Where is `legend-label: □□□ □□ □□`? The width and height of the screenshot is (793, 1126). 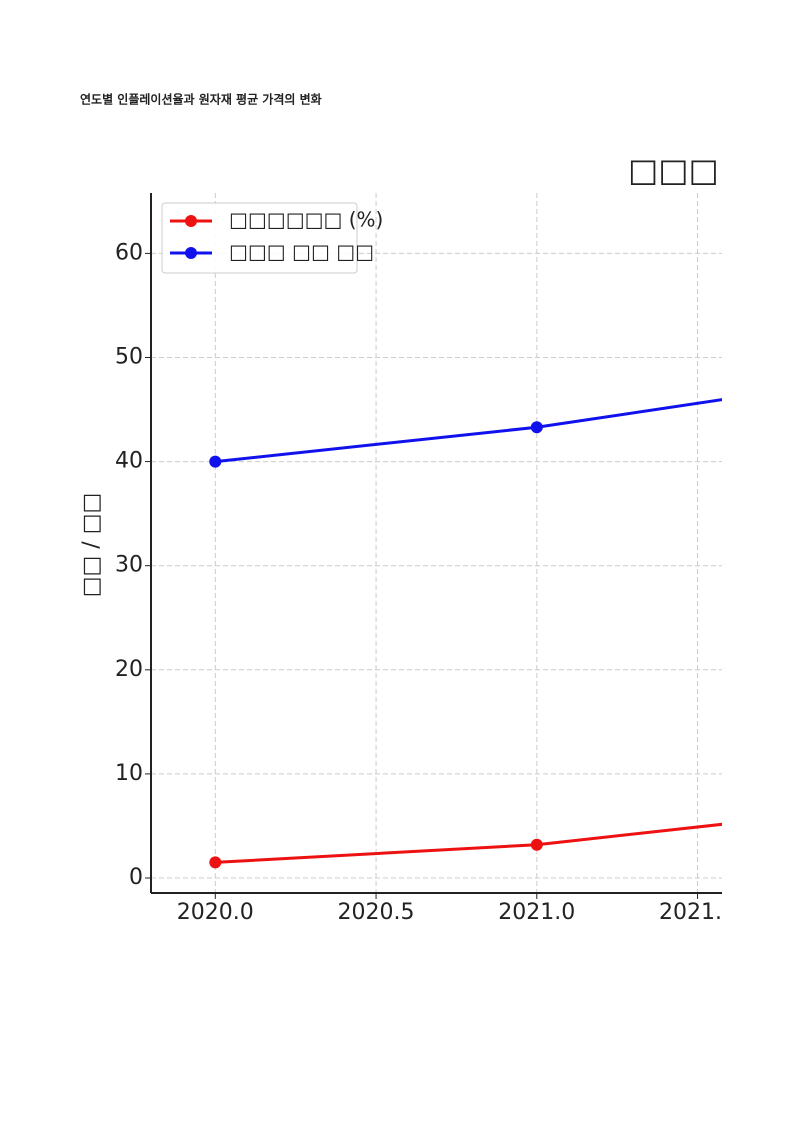
legend-label: □□□ □□ □□ is located at coordinates (301, 252).